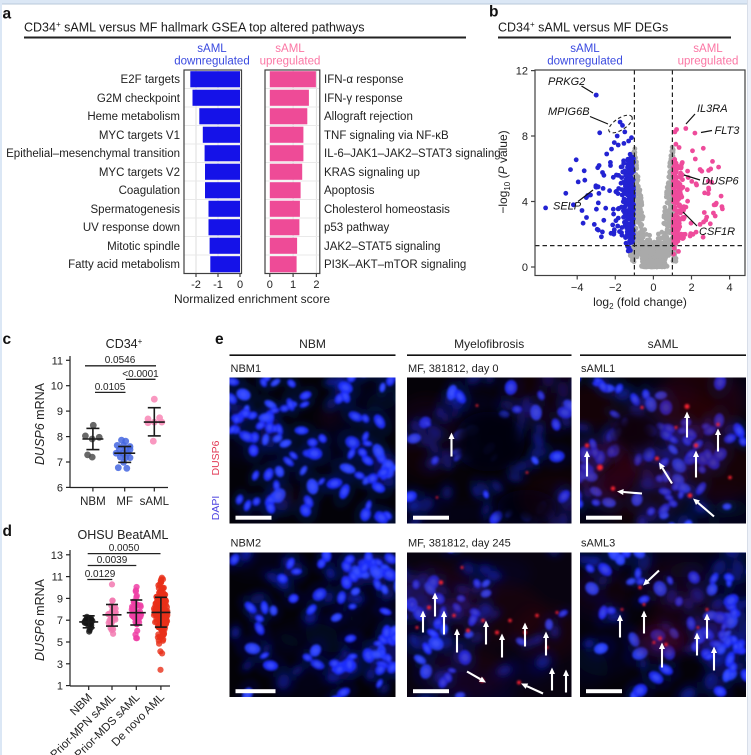 Image resolution: width=751 pixels, height=755 pixels. Describe the element at coordinates (459, 544) in the screenshot. I see `svg-text: MF, 381812, day 245` at that location.